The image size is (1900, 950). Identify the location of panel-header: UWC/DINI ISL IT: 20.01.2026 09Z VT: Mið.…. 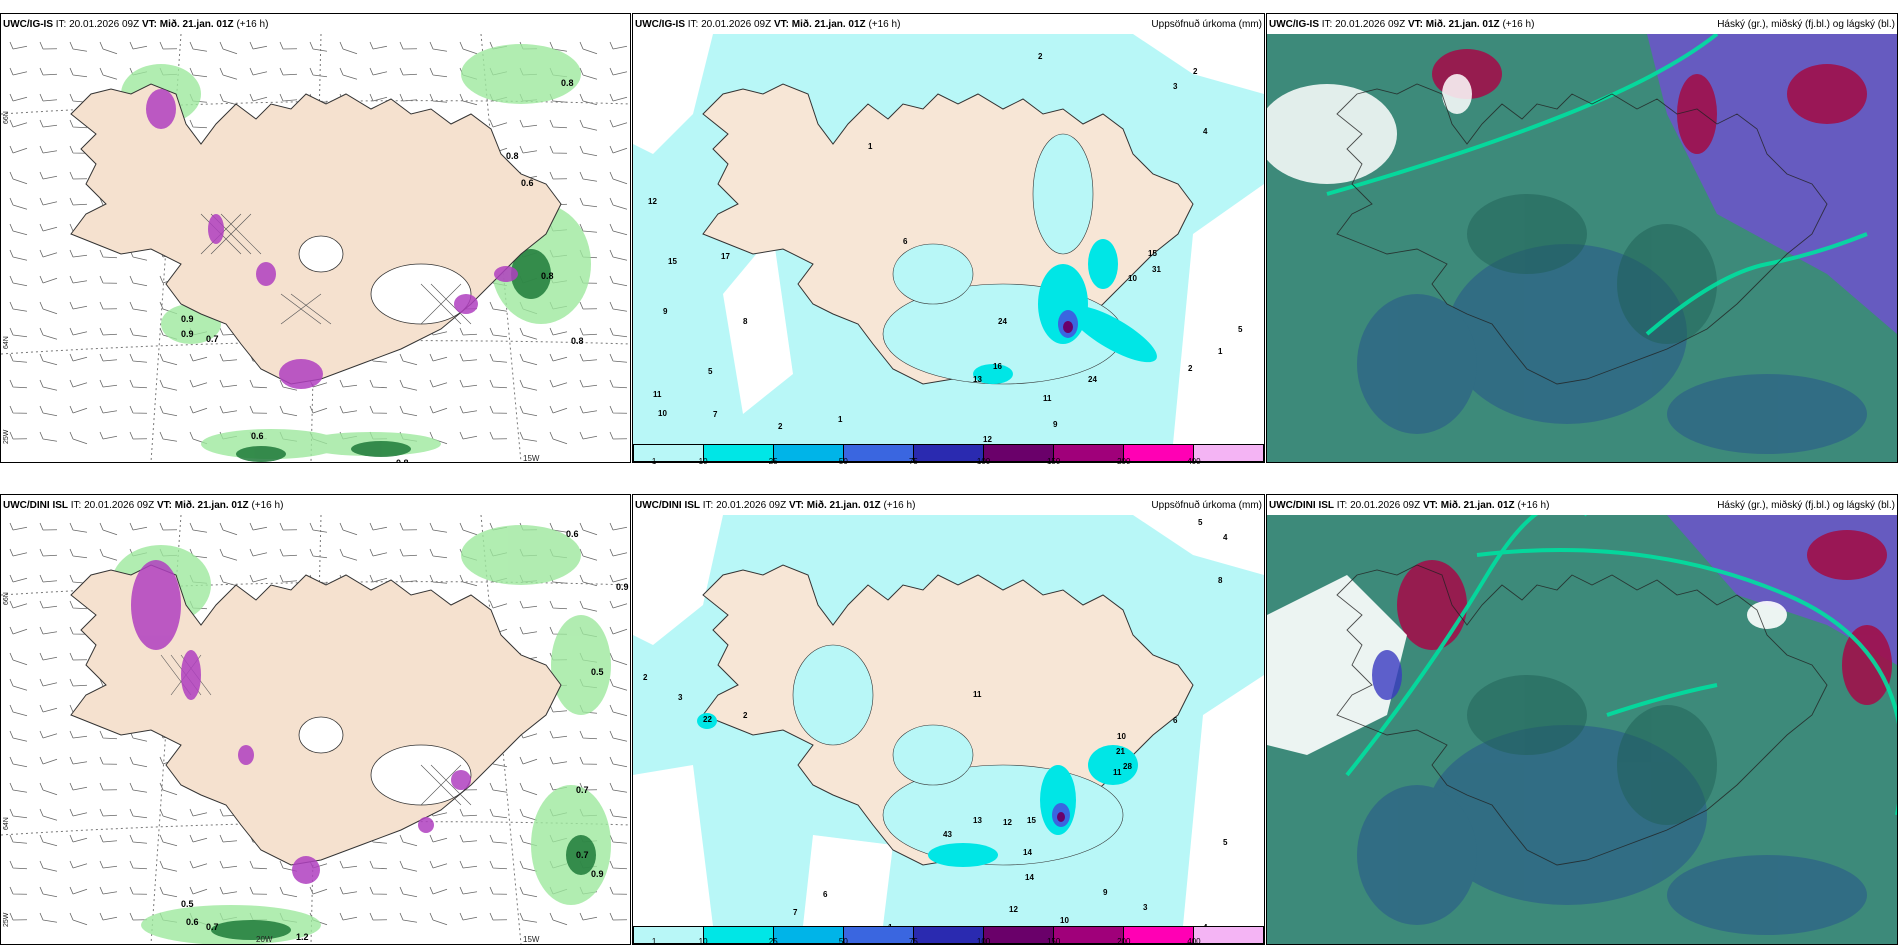
(143, 505).